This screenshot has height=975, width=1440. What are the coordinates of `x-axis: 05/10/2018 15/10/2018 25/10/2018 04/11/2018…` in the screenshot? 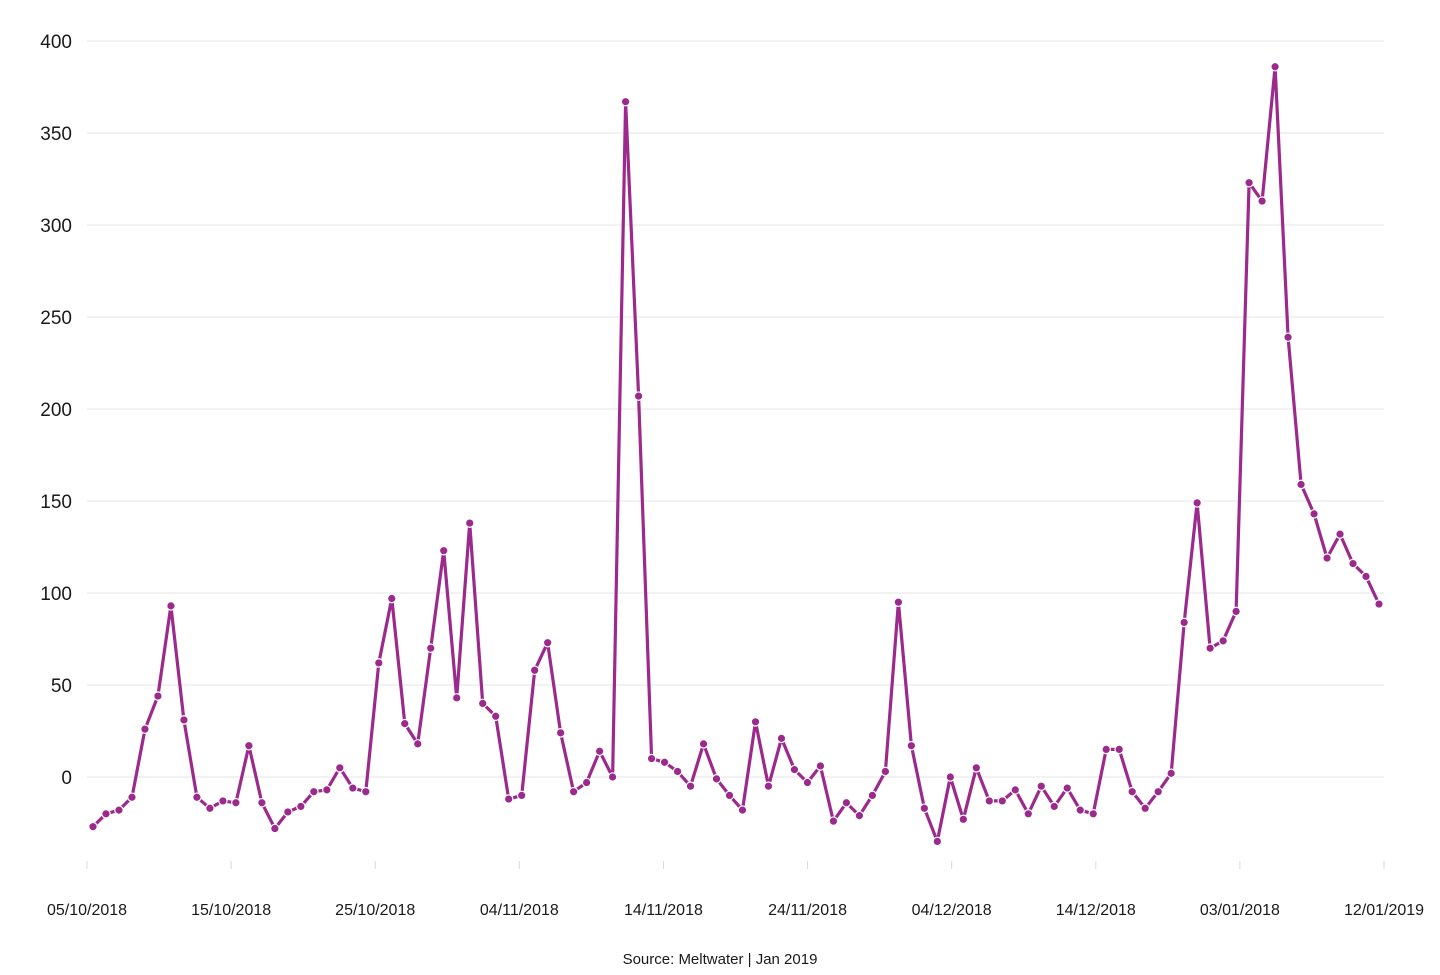 It's located at (735, 890).